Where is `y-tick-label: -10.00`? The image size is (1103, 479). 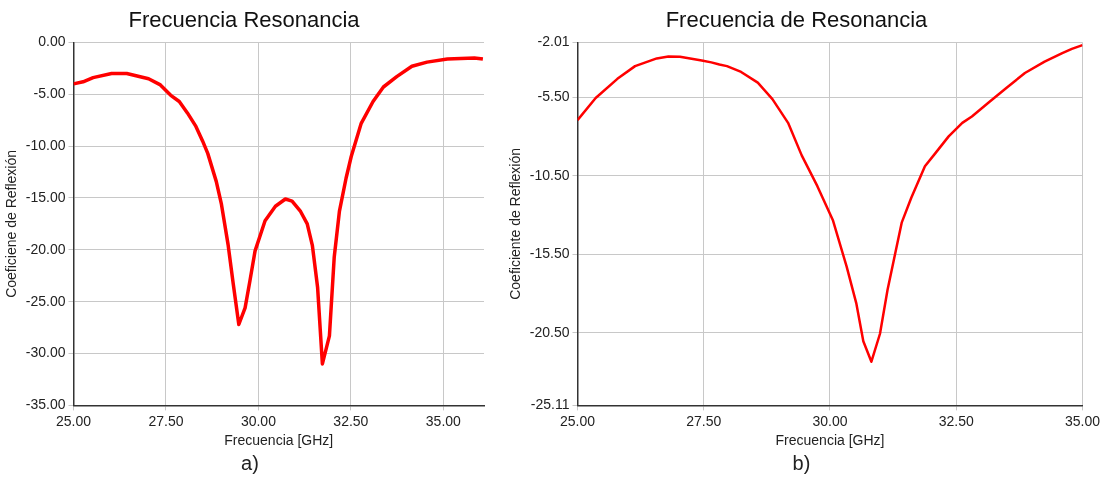
y-tick-label: -10.00 is located at coordinates (45, 144).